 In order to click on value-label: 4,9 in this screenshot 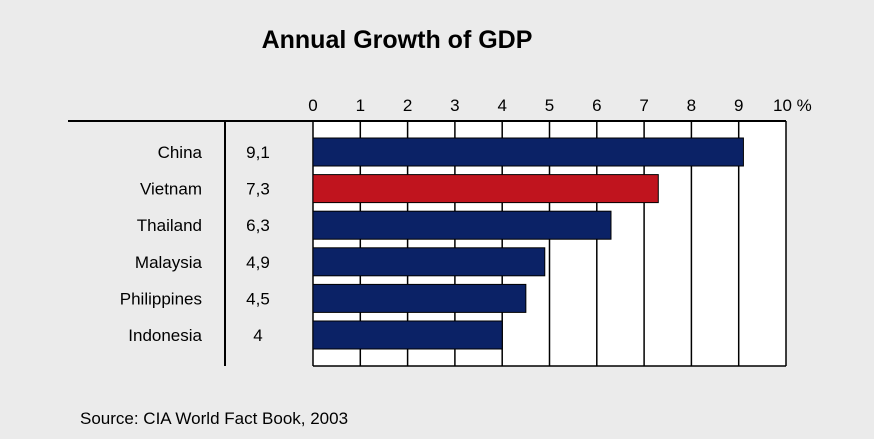, I will do `click(258, 262)`.